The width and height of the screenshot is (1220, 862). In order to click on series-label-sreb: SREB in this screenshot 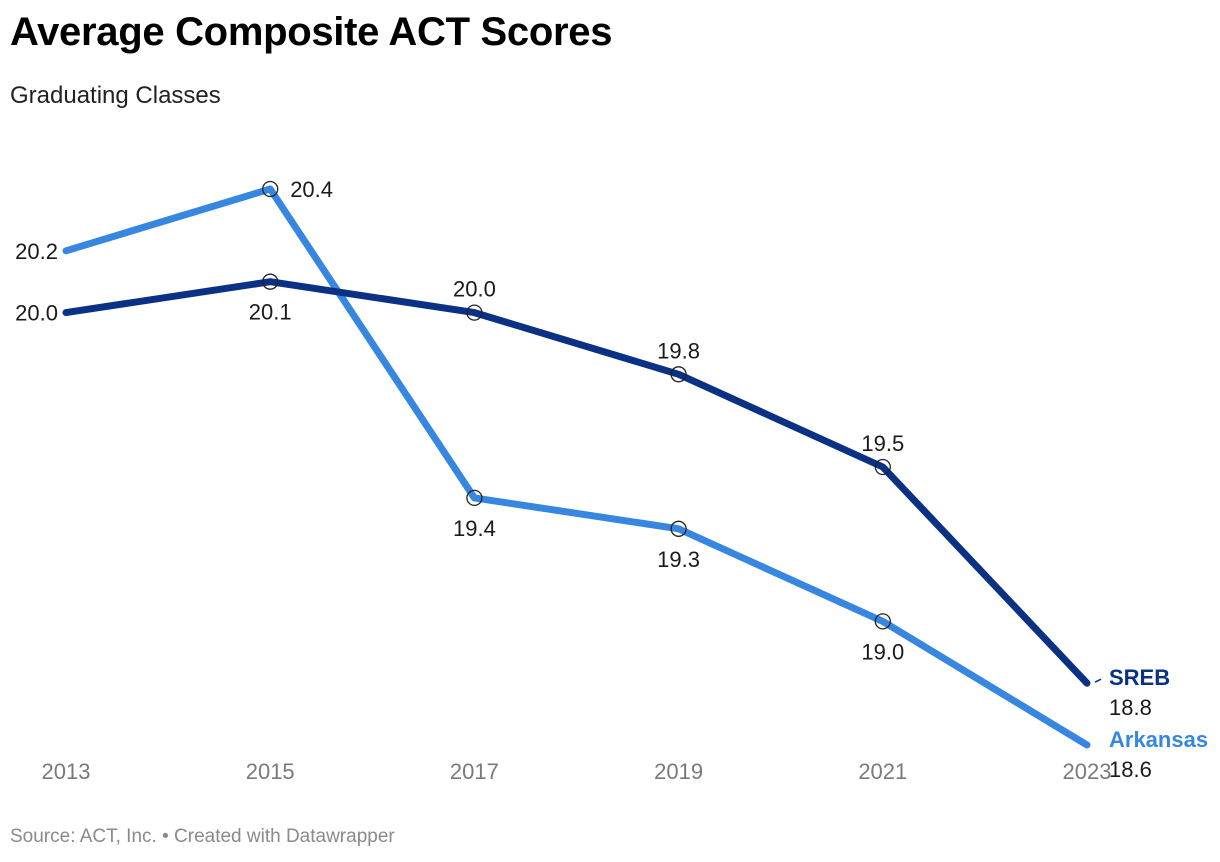, I will do `click(1139, 677)`.